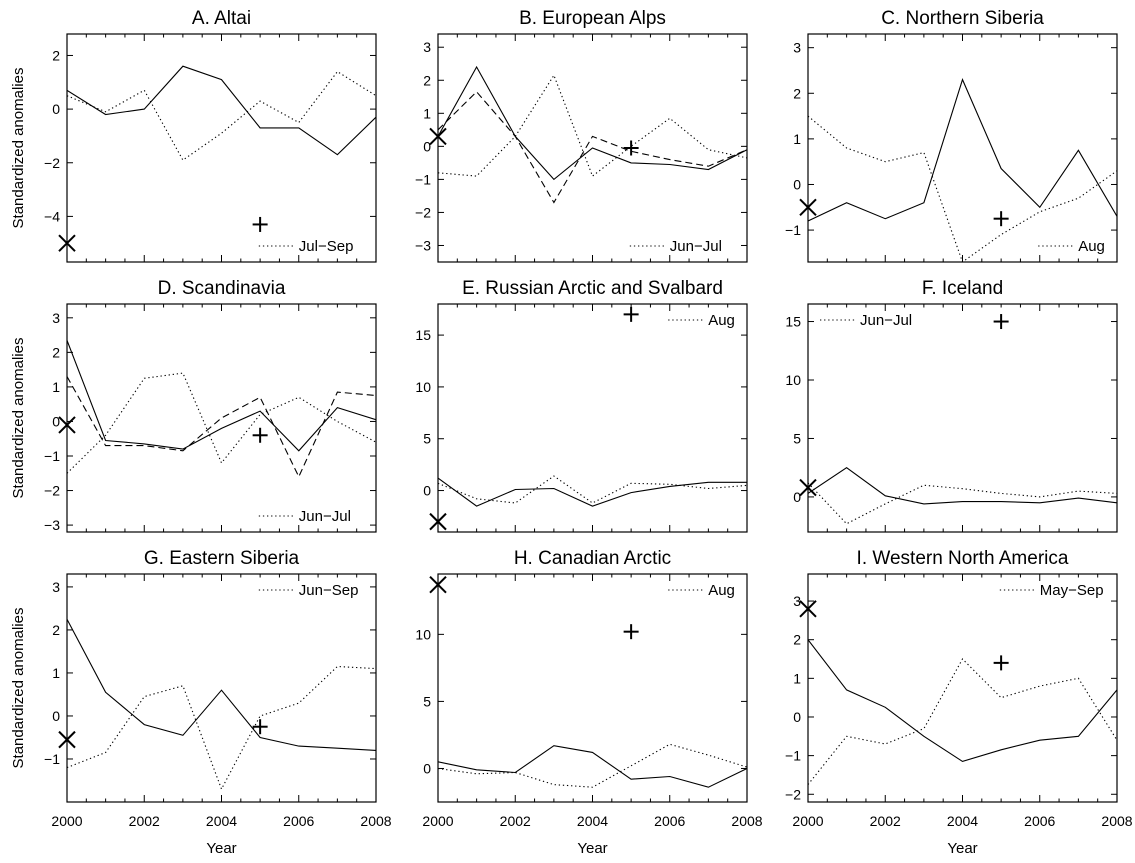 The width and height of the screenshot is (1135, 863). What do you see at coordinates (221, 18) in the screenshot?
I see `panel-title: A. Altai` at bounding box center [221, 18].